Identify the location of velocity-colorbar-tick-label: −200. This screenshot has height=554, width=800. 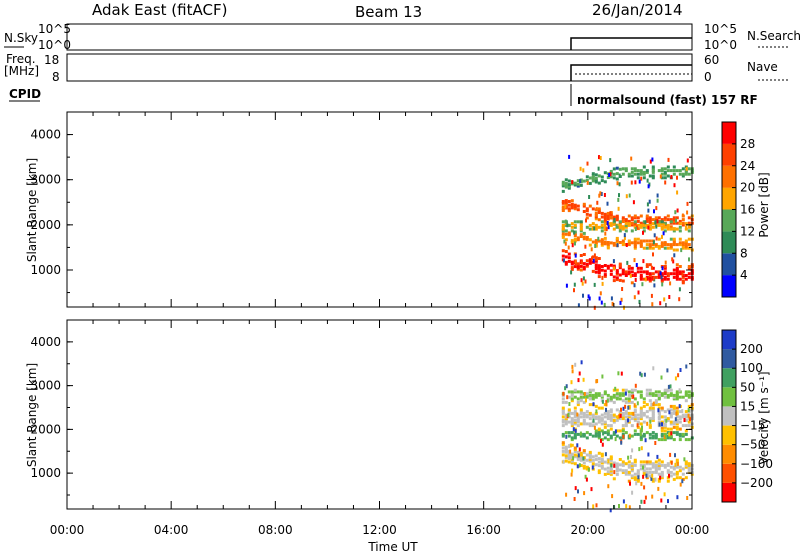
(756, 483).